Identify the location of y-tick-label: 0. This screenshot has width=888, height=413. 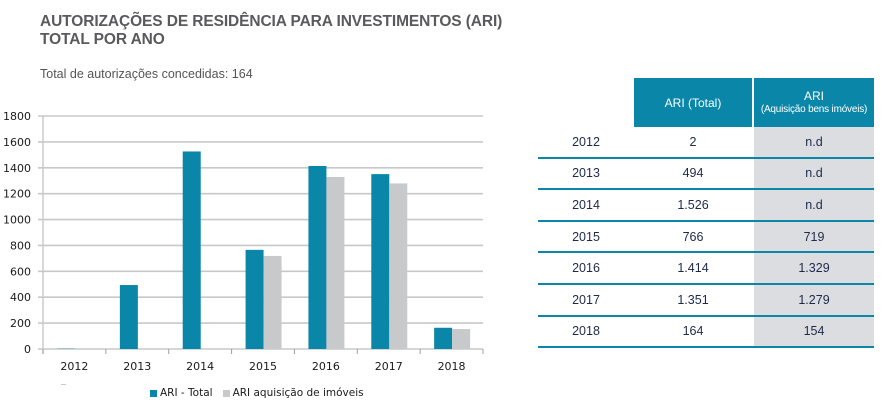
(27, 349).